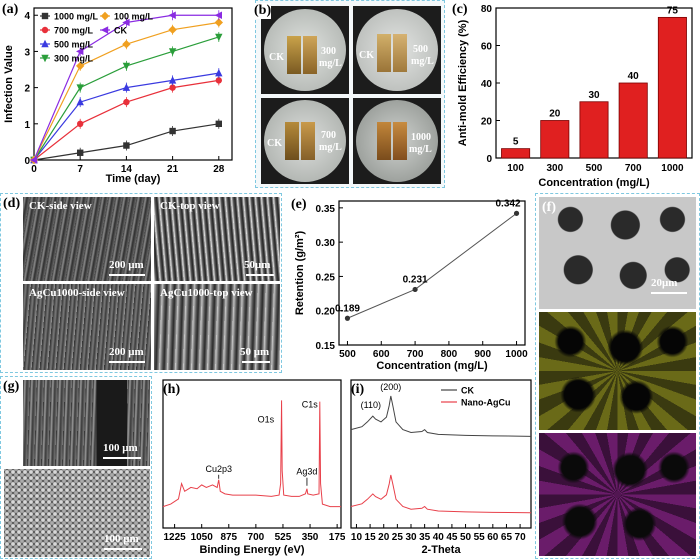  I want to click on sem-caption: AgCu1000-side view, so click(77, 293).